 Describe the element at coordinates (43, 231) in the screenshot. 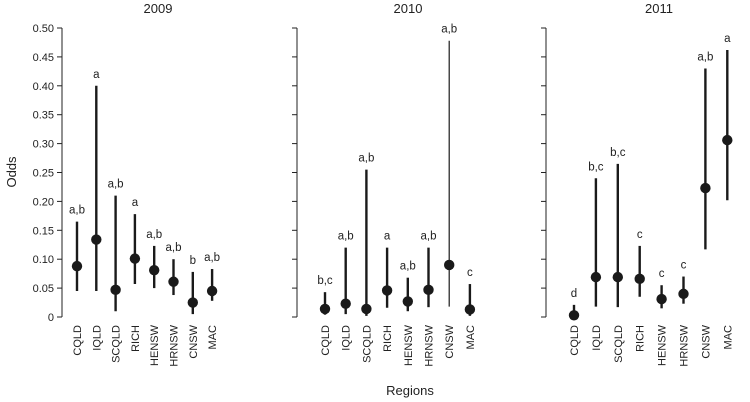

I see `y-tick-label: 0.15` at that location.